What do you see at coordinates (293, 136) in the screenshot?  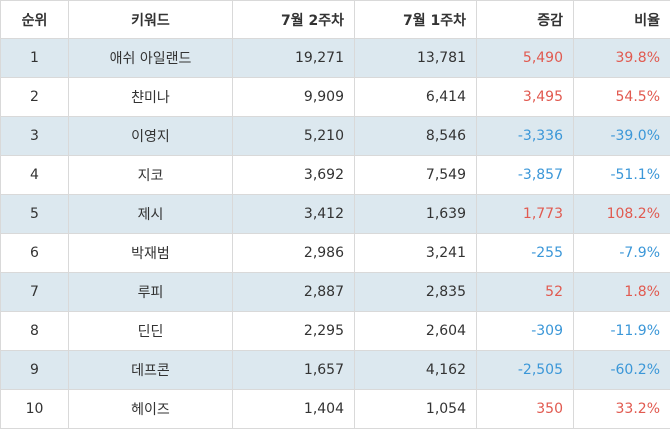 I see `week2-cell: 5,210` at bounding box center [293, 136].